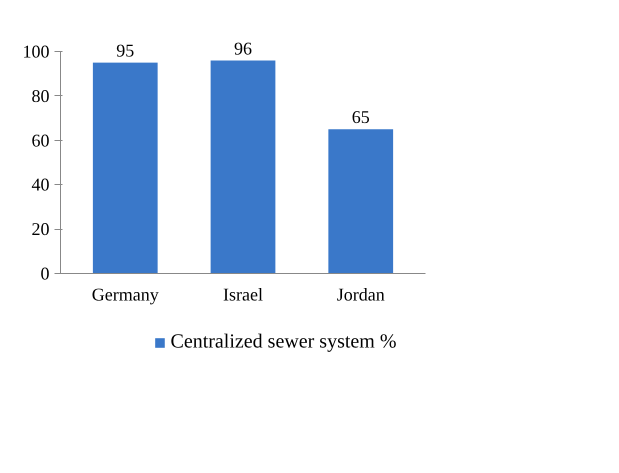 The width and height of the screenshot is (619, 473). I want to click on y-tick-label: 0, so click(45, 274).